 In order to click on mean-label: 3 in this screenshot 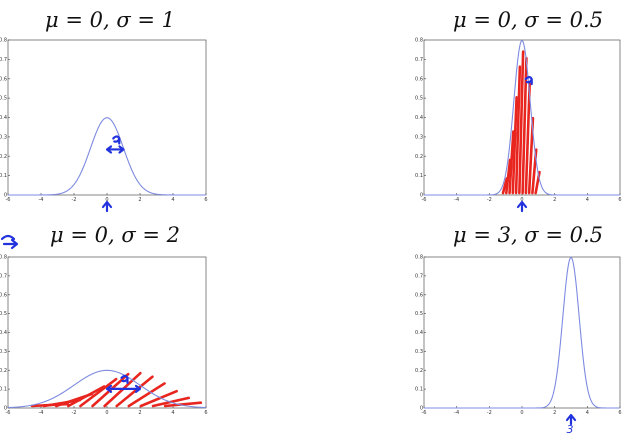, I will do `click(570, 429)`.